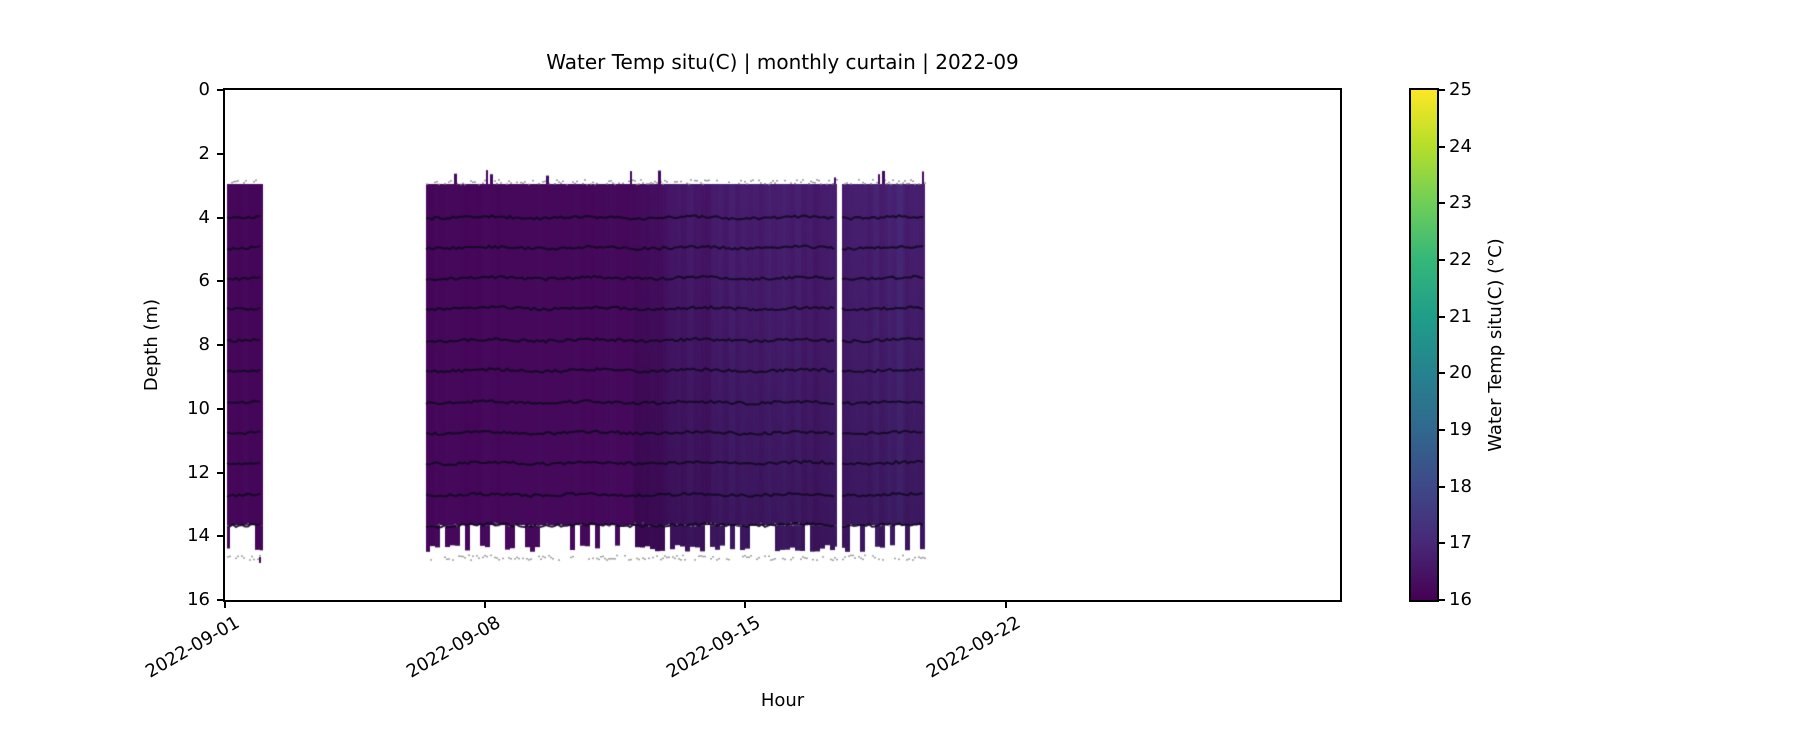 This screenshot has height=750, width=1800. Describe the element at coordinates (1460, 429) in the screenshot. I see `colorbar-tick-label: 19` at that location.